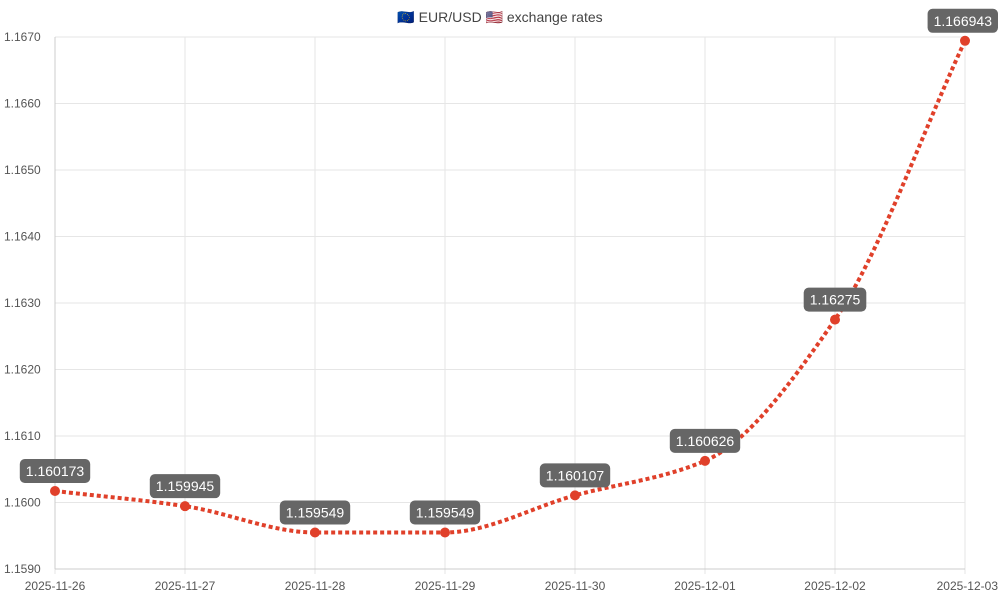 The width and height of the screenshot is (1000, 600). I want to click on x-tick-label: 2025-12-02, so click(835, 586).